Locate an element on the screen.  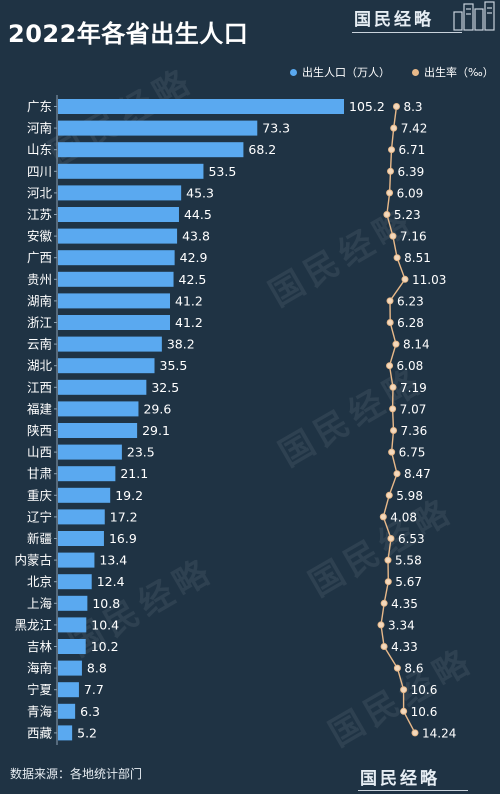
rate-value-label: 8.47 is located at coordinates (417, 474).